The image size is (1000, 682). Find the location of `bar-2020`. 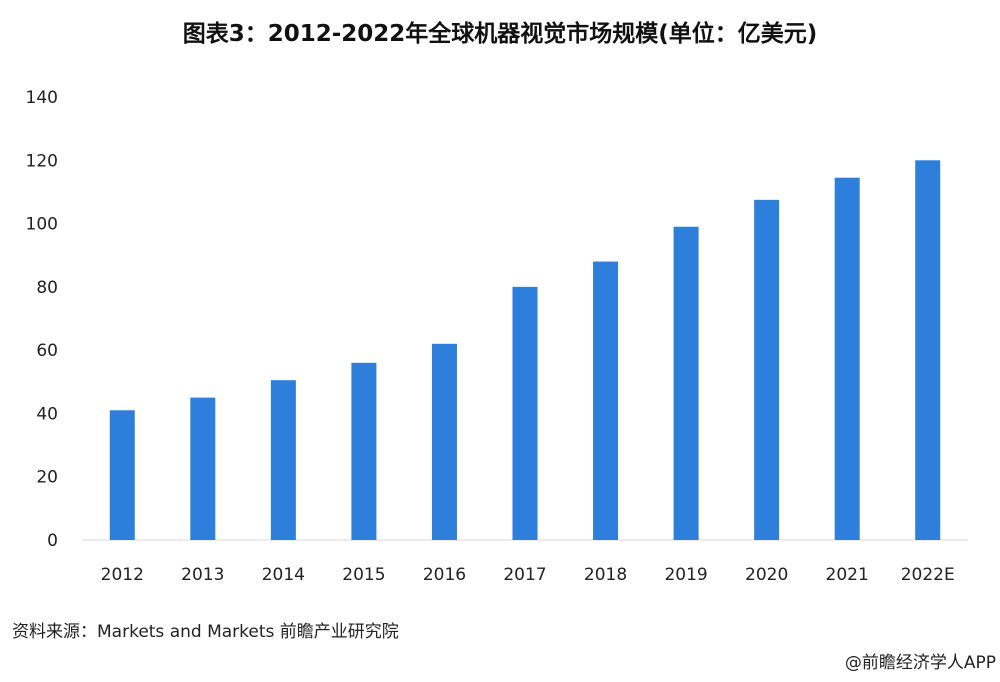

bar-2020 is located at coordinates (767, 369).